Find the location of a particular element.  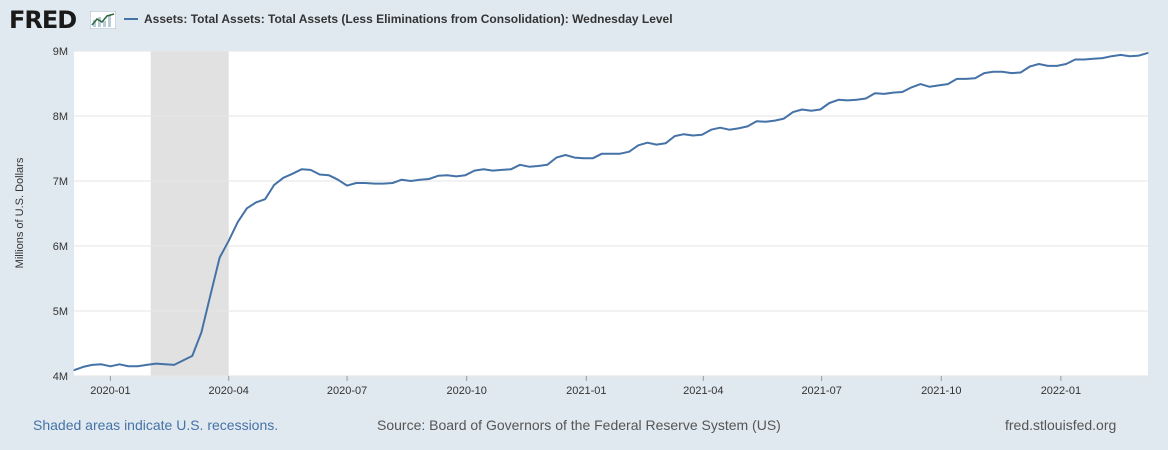

recession-note: Shaded areas indicate U.S. recessions. is located at coordinates (156, 425).